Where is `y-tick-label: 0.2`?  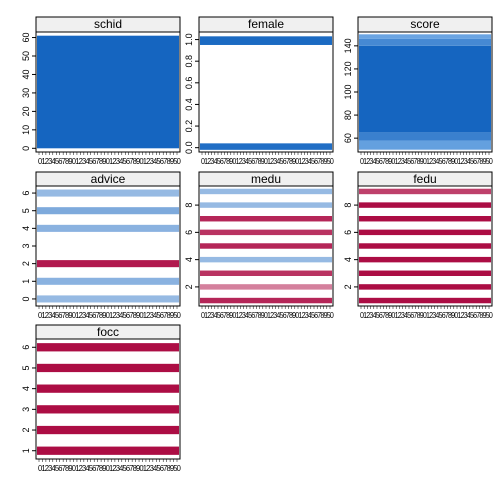
y-tick-label: 0.2 is located at coordinates (189, 126).